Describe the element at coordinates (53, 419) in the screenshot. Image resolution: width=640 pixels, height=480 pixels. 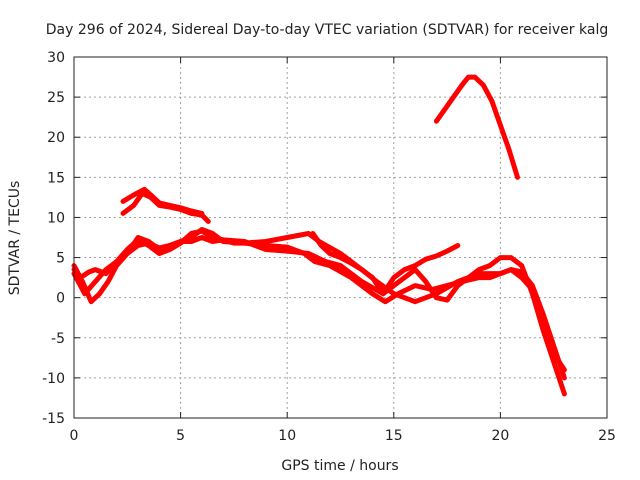
I see `y-tick-label: -15` at that location.